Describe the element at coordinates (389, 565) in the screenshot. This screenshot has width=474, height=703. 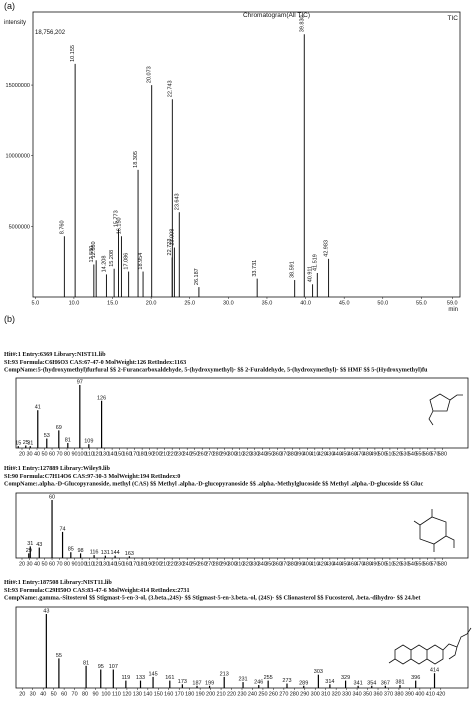
I see `x-tick-label: 510` at that location.